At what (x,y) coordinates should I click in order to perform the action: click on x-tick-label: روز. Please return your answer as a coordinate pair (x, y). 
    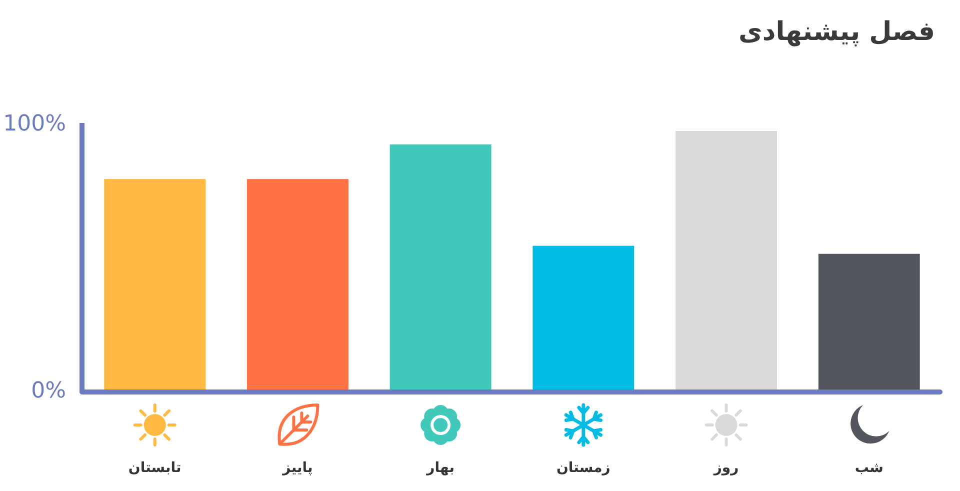
    Looking at the image, I should click on (725, 468).